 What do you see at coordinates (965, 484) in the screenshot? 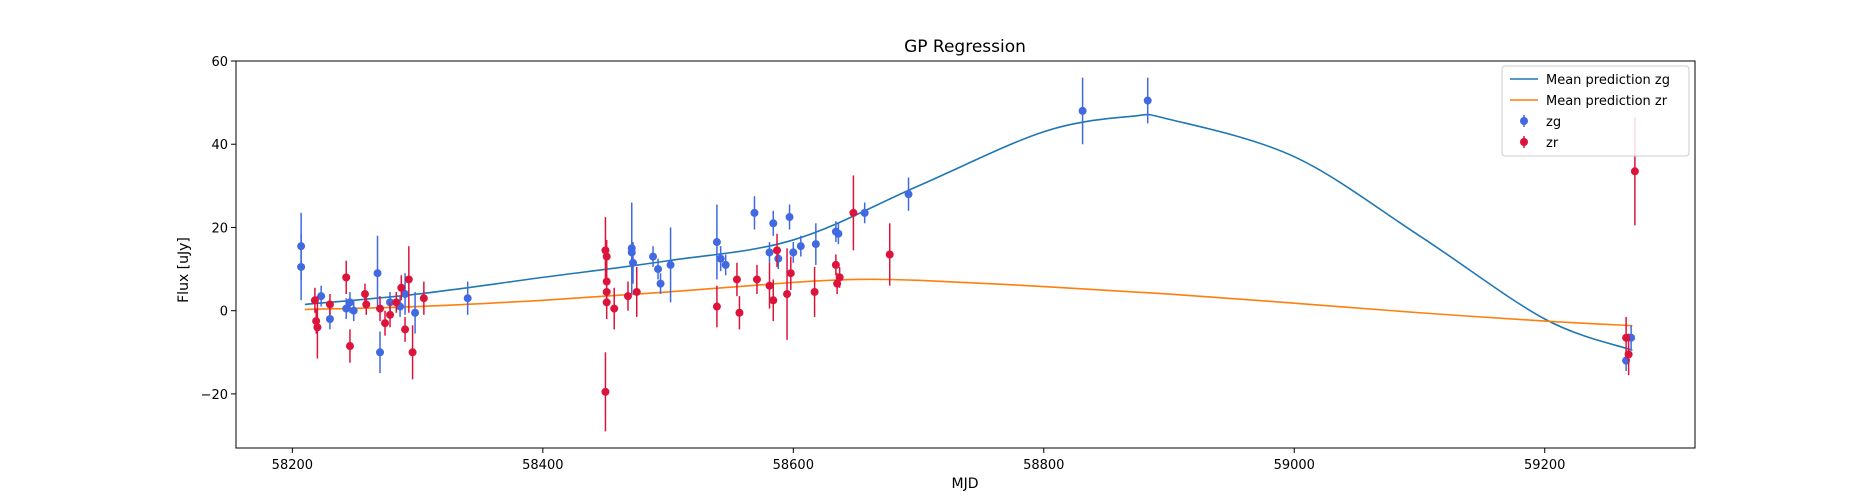
I see `x-axis-label: MJD` at bounding box center [965, 484].